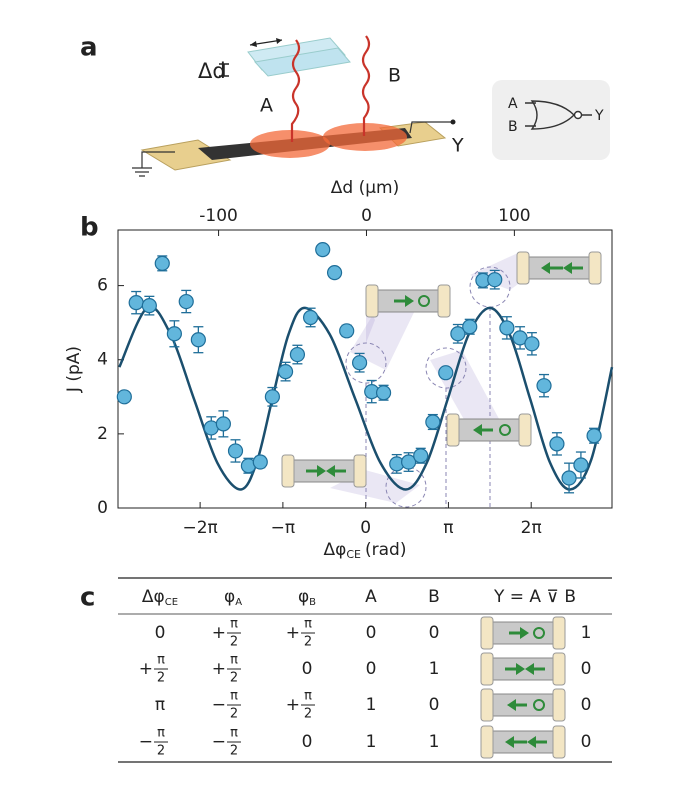 This screenshot has width=676, height=786. I want to click on y-axis-label: J (pA), so click(74, 369).